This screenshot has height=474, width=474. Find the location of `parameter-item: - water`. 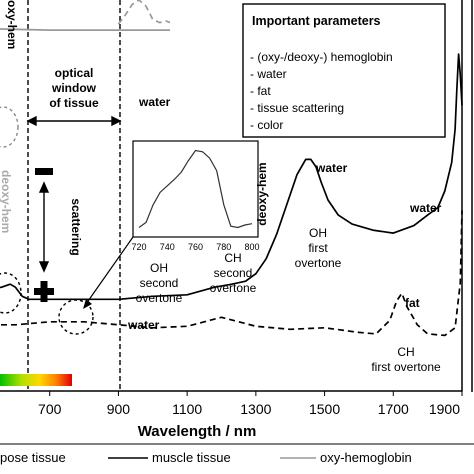

parameter-item: - water is located at coordinates (268, 74).